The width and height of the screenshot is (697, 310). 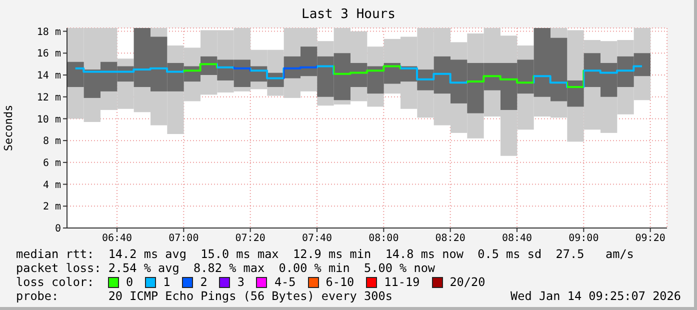 I want to click on x-tick-label: 06:40, so click(x=117, y=238).